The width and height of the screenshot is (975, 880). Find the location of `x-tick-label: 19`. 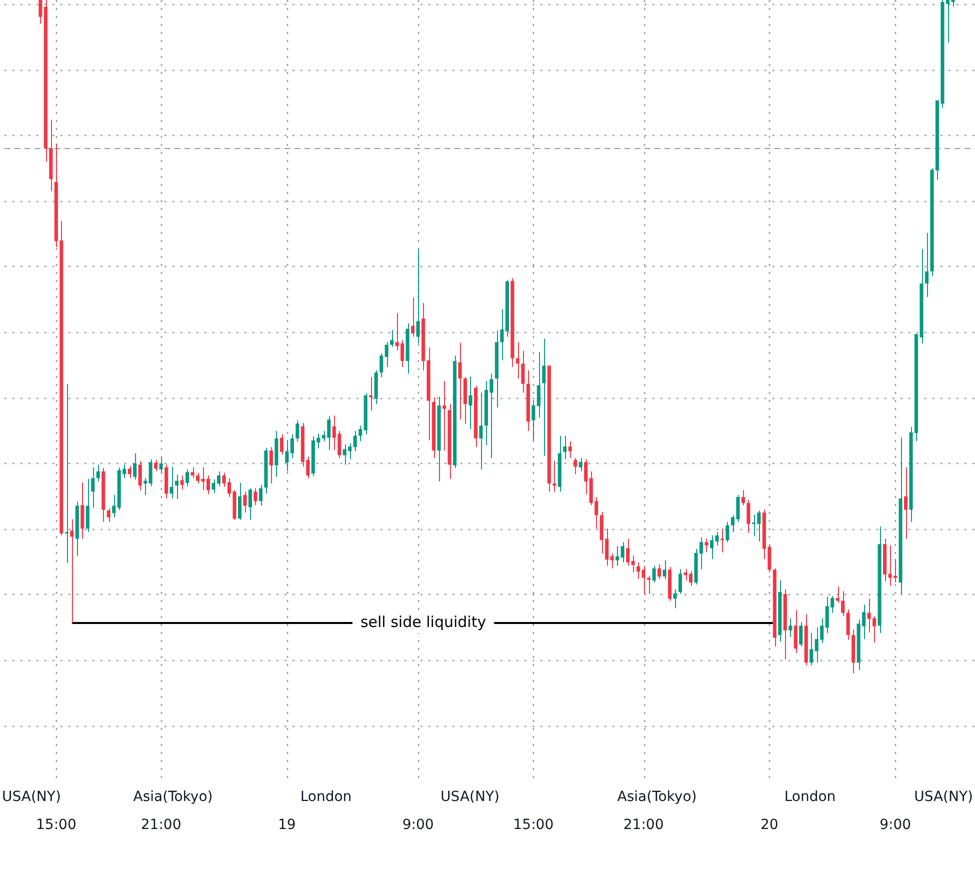

x-tick-label: 19 is located at coordinates (287, 825).